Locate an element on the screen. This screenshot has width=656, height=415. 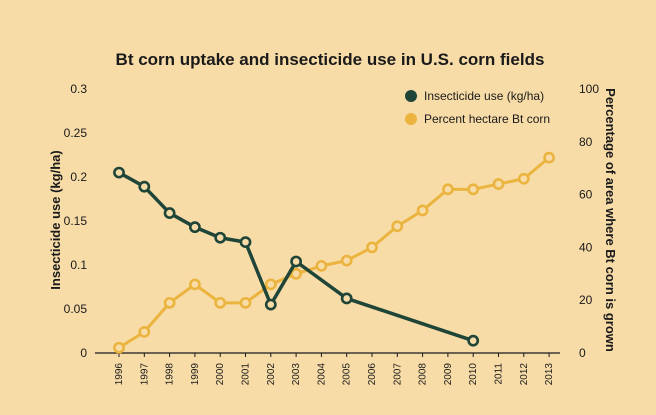
x-tick-label: 1997 is located at coordinates (144, 374).